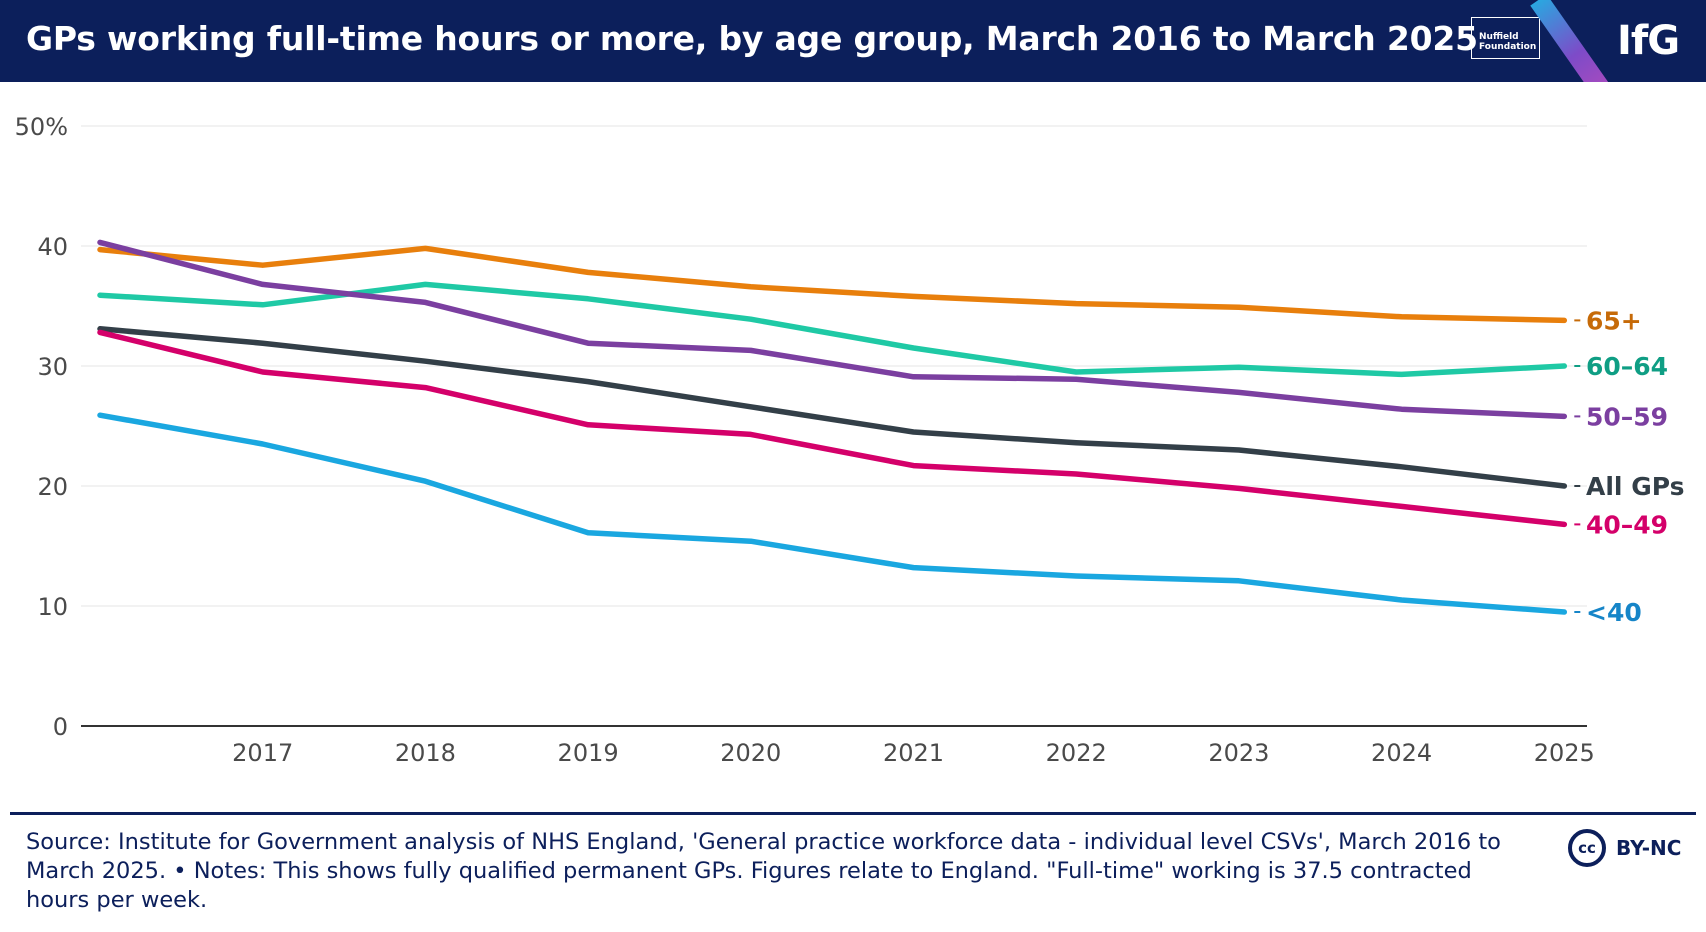  I want to click on y-tick-label: 30, so click(52, 367).